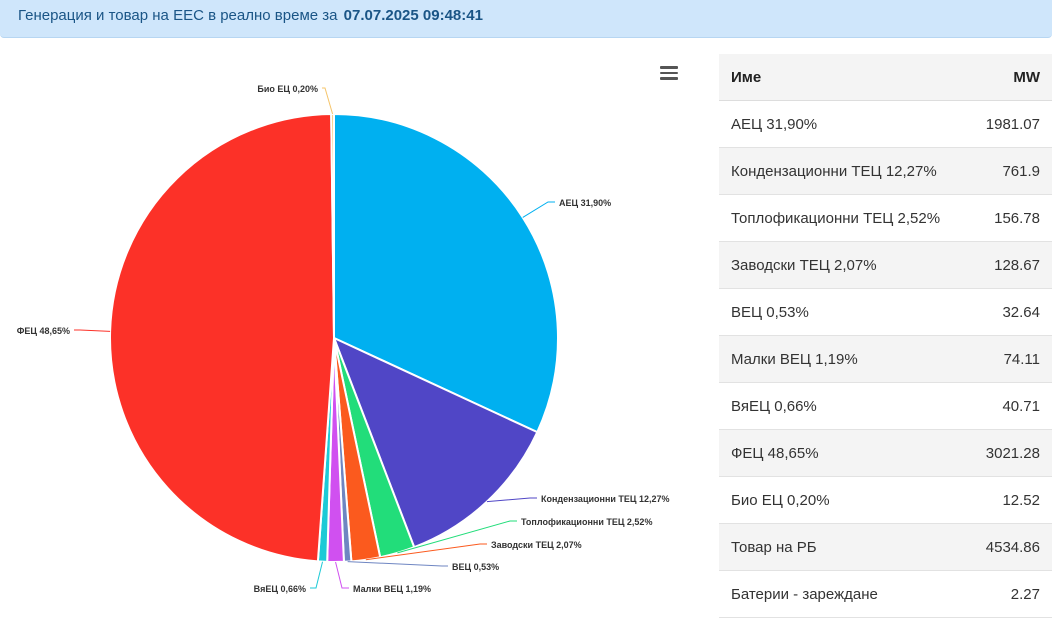 This screenshot has height=618, width=1052. Describe the element at coordinates (413, 15) in the screenshot. I see `header-timestamp: 07.07.2025 09:48:41` at that location.